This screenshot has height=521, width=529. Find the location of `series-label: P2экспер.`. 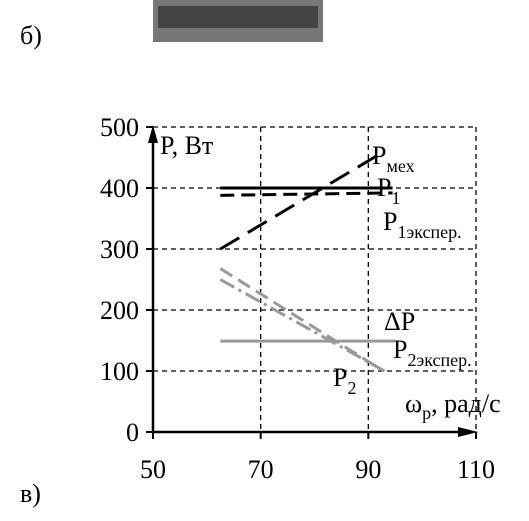

series-label: P2экспер. is located at coordinates (432, 352).